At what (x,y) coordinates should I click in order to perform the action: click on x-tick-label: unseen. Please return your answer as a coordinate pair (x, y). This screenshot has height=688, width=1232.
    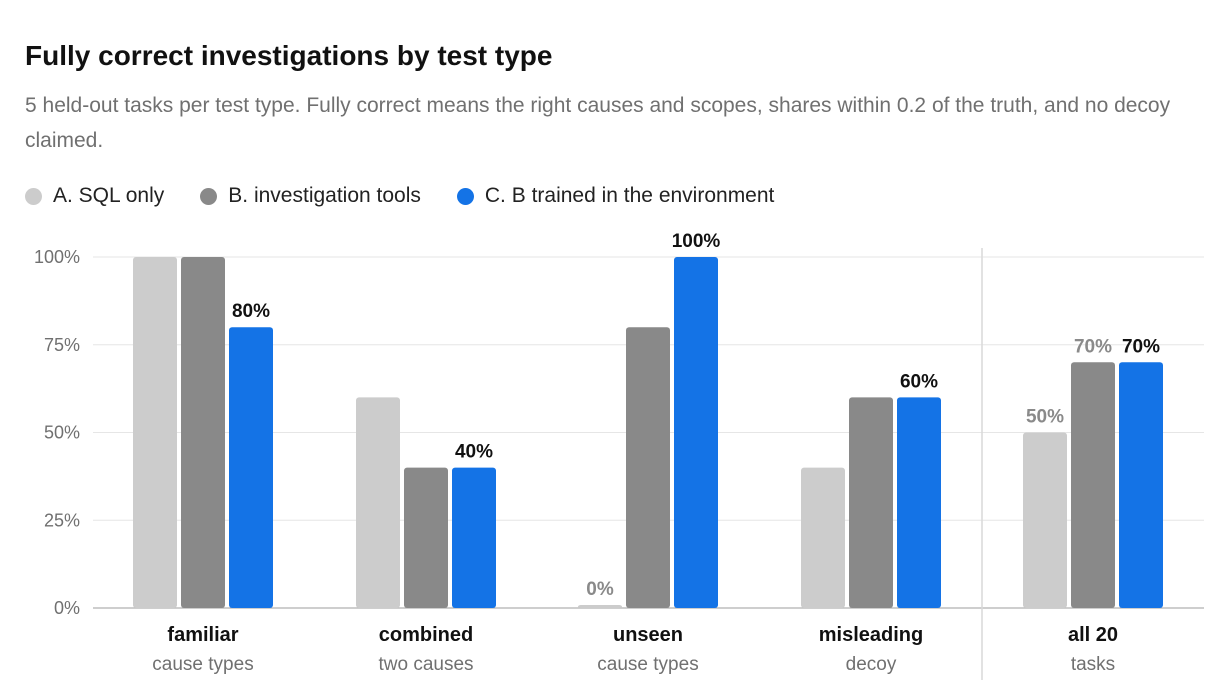
    Looking at the image, I should click on (648, 635).